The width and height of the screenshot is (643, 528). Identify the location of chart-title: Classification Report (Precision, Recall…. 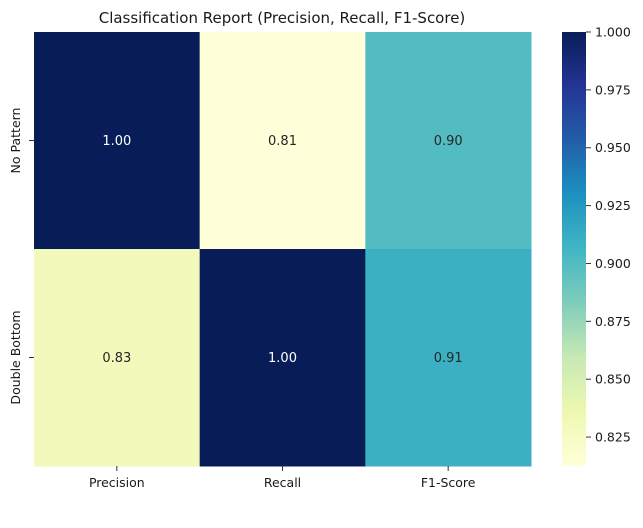
(282, 18).